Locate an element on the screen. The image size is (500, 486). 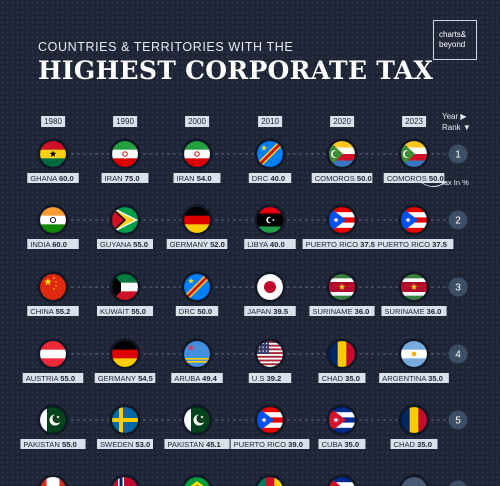
value-label: PAKISTAN 55.0 is located at coordinates (53, 444).